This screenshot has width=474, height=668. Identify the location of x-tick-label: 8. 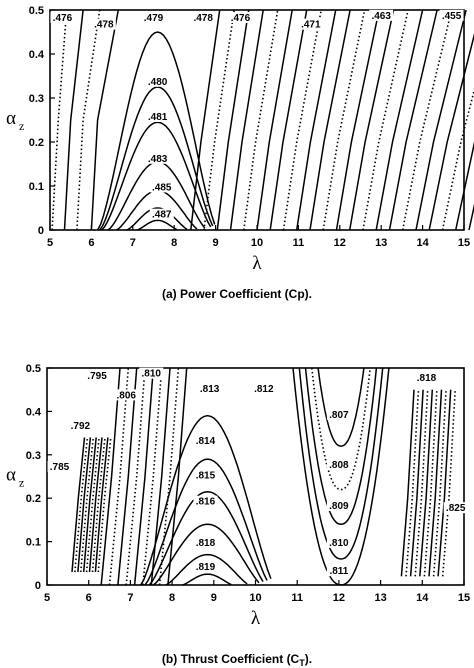
(174, 243).